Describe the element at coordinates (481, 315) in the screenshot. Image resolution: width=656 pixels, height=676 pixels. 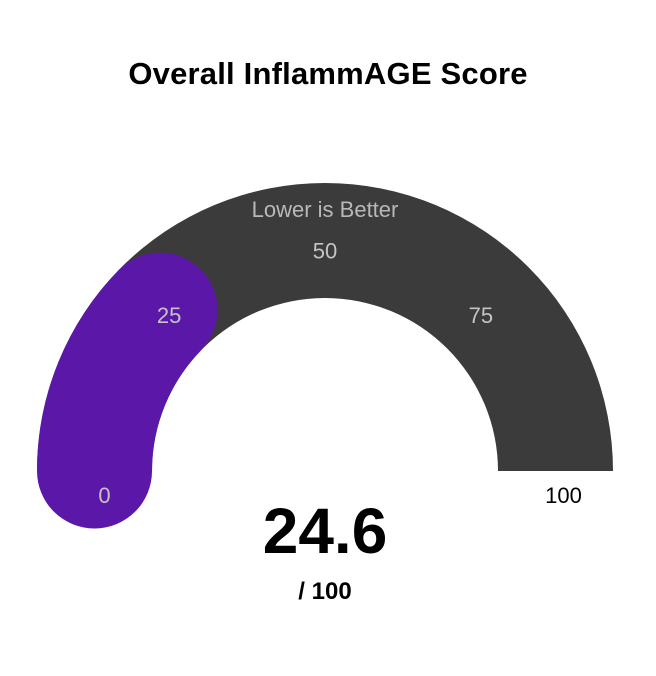
I see `tick-label-75: 75` at that location.